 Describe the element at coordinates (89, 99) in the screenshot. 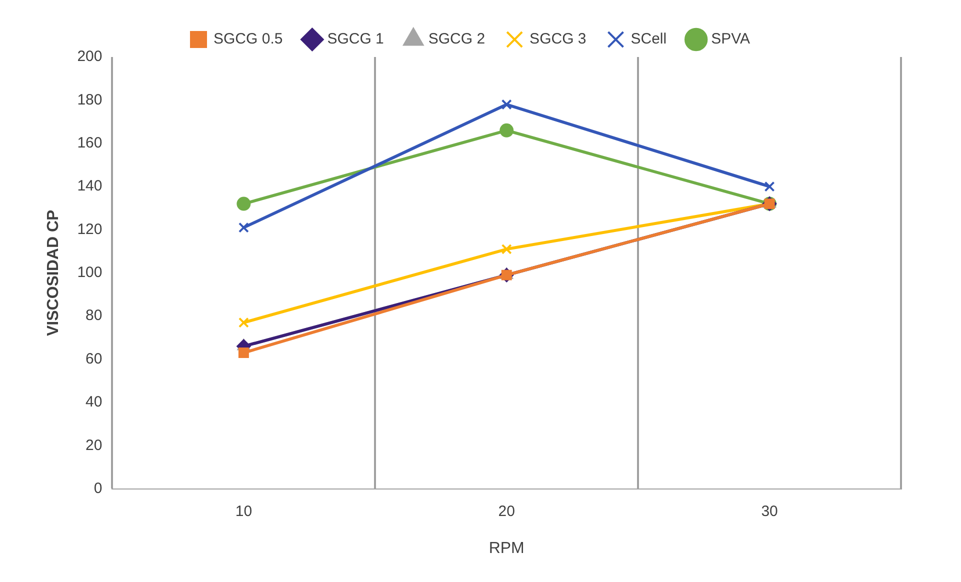

I see `y-tick-label: 180` at that location.